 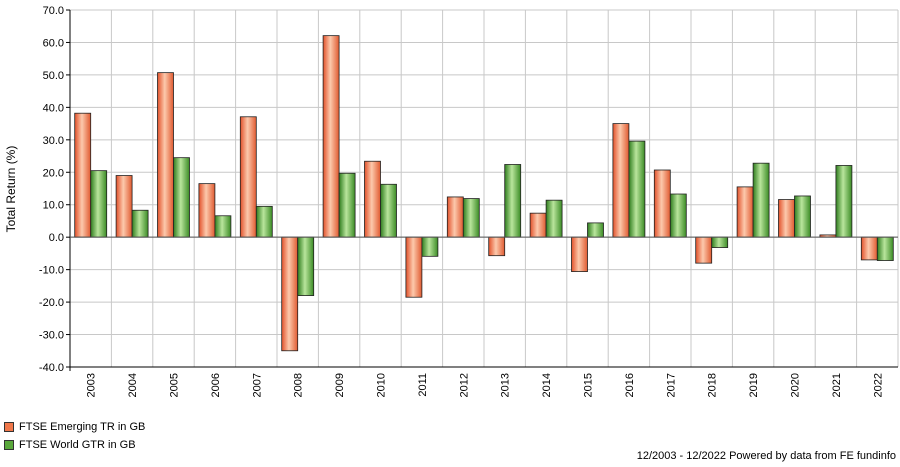 I want to click on bar-world-2008, so click(x=306, y=266).